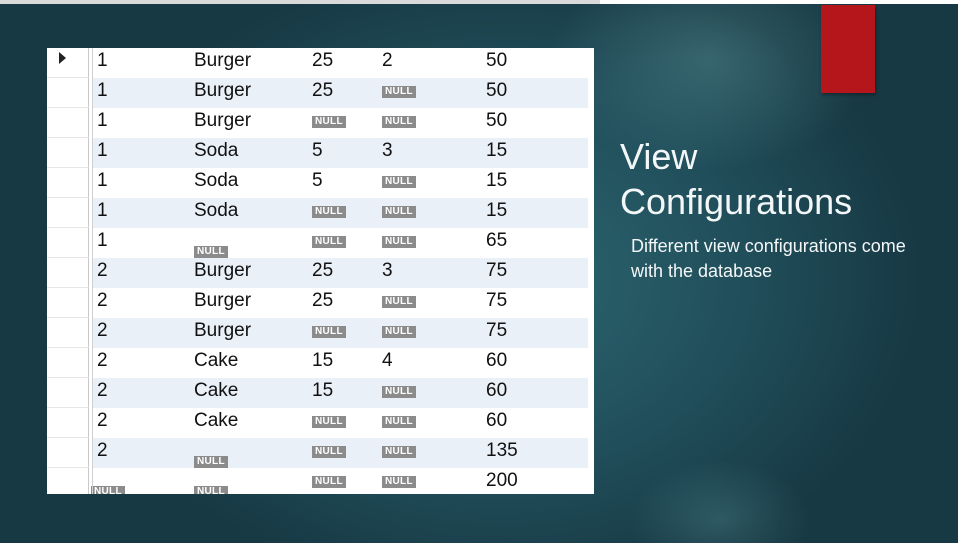  What do you see at coordinates (387, 360) in the screenshot?
I see `table-cell: 4` at bounding box center [387, 360].